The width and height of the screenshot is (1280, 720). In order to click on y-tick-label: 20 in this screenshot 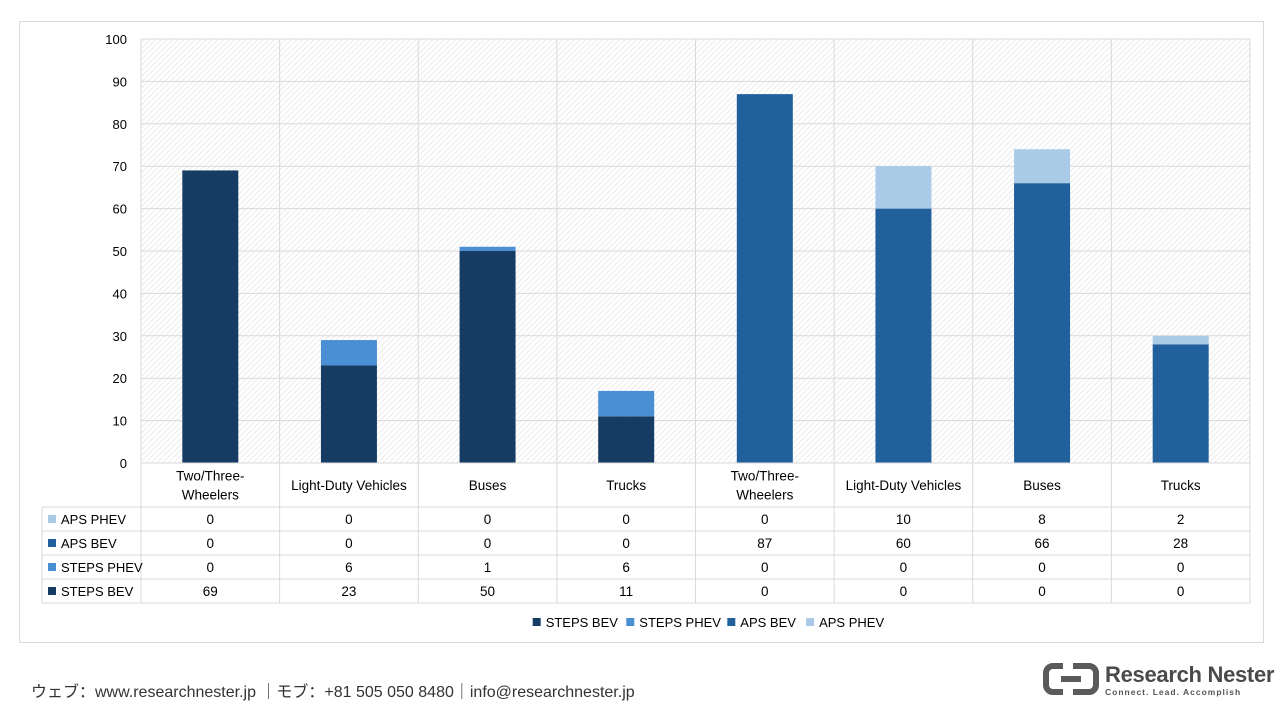, I will do `click(120, 378)`.